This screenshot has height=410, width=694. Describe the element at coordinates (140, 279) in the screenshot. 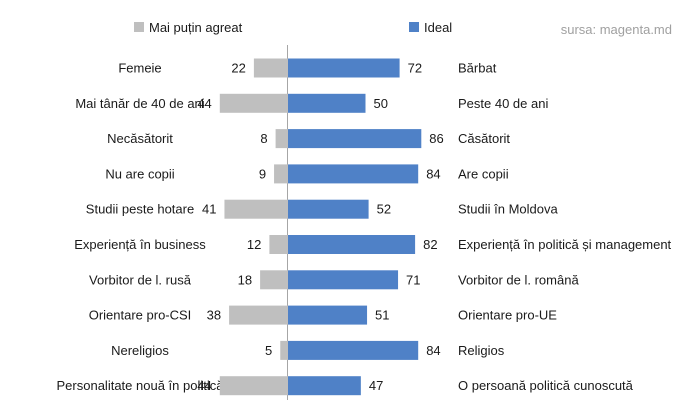

I see `left-category-label: Vorbitor de l. rusă` at that location.